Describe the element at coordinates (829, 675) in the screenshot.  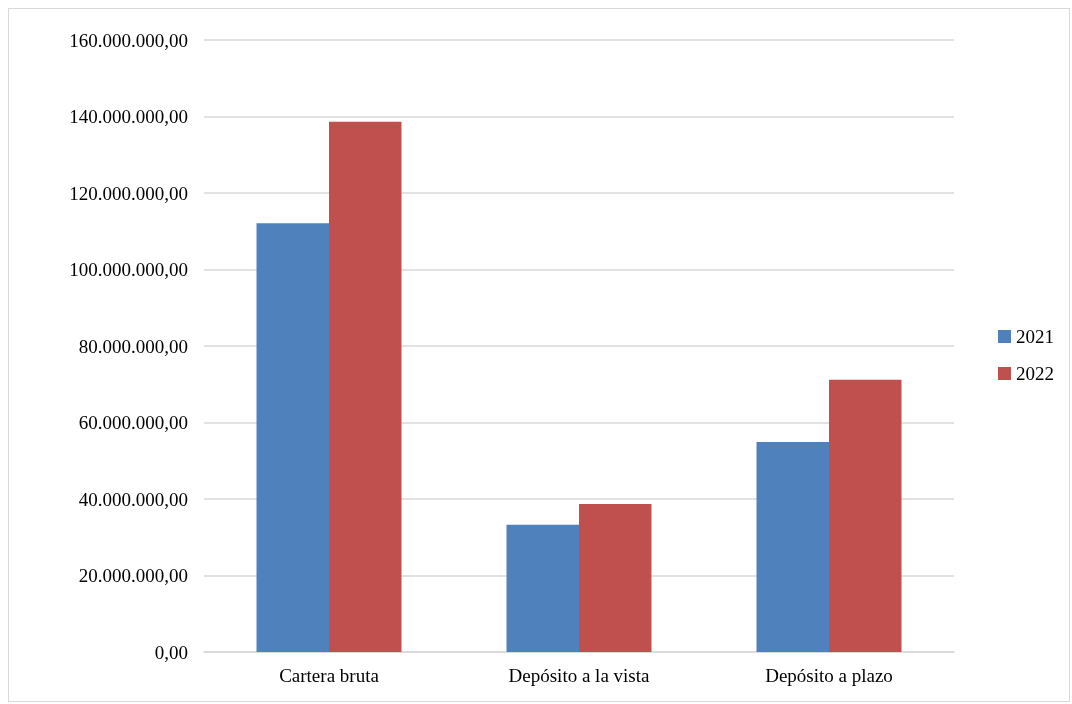
I see `x-tick-label: Depósito a plazo` at that location.